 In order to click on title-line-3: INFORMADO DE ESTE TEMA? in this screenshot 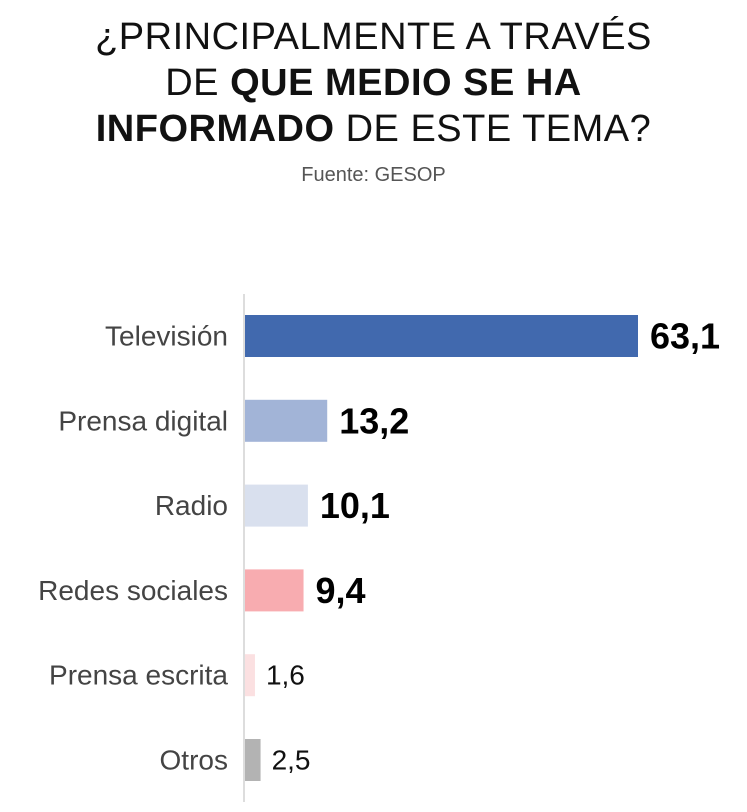, I will do `click(373, 129)`.